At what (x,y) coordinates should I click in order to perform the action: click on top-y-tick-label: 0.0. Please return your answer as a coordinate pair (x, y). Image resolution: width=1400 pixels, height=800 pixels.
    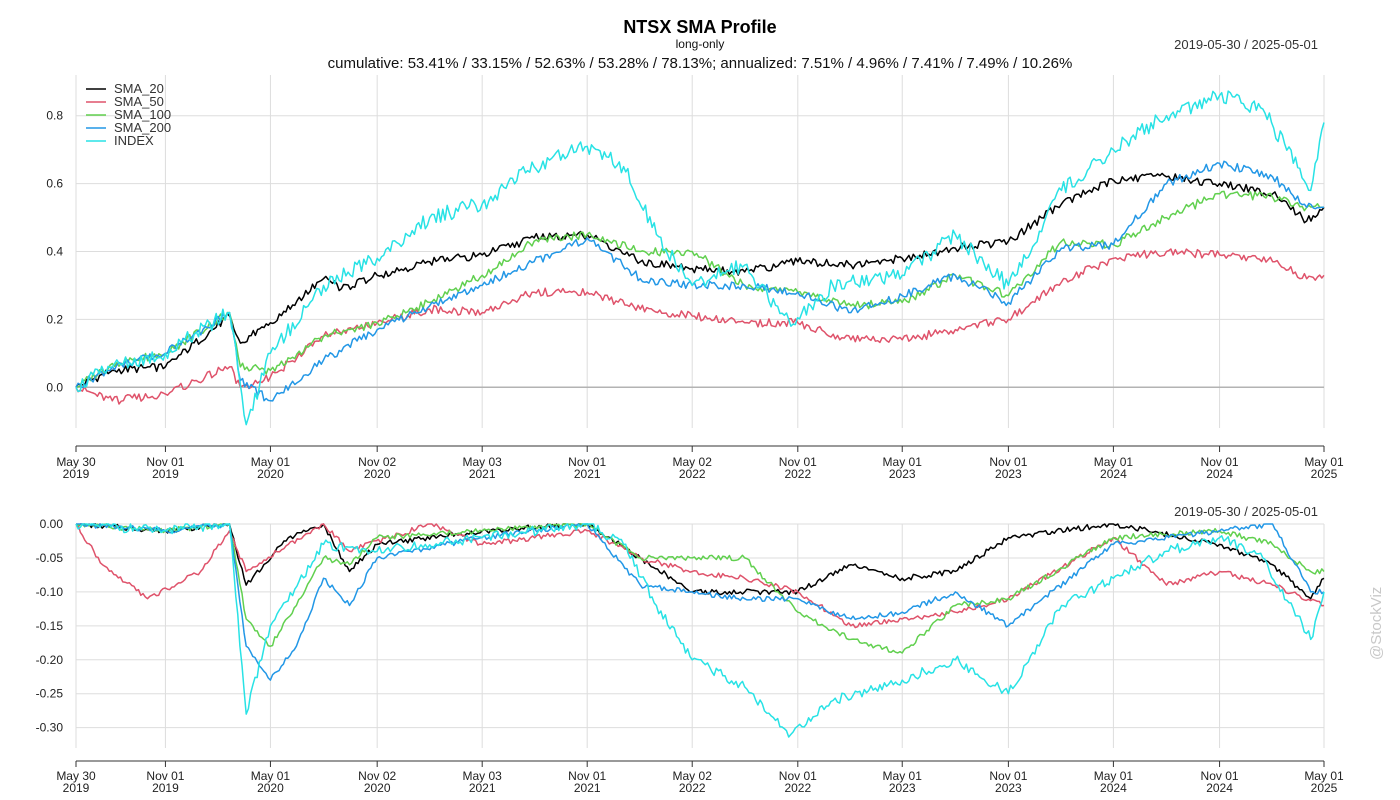
    Looking at the image, I should click on (54, 387).